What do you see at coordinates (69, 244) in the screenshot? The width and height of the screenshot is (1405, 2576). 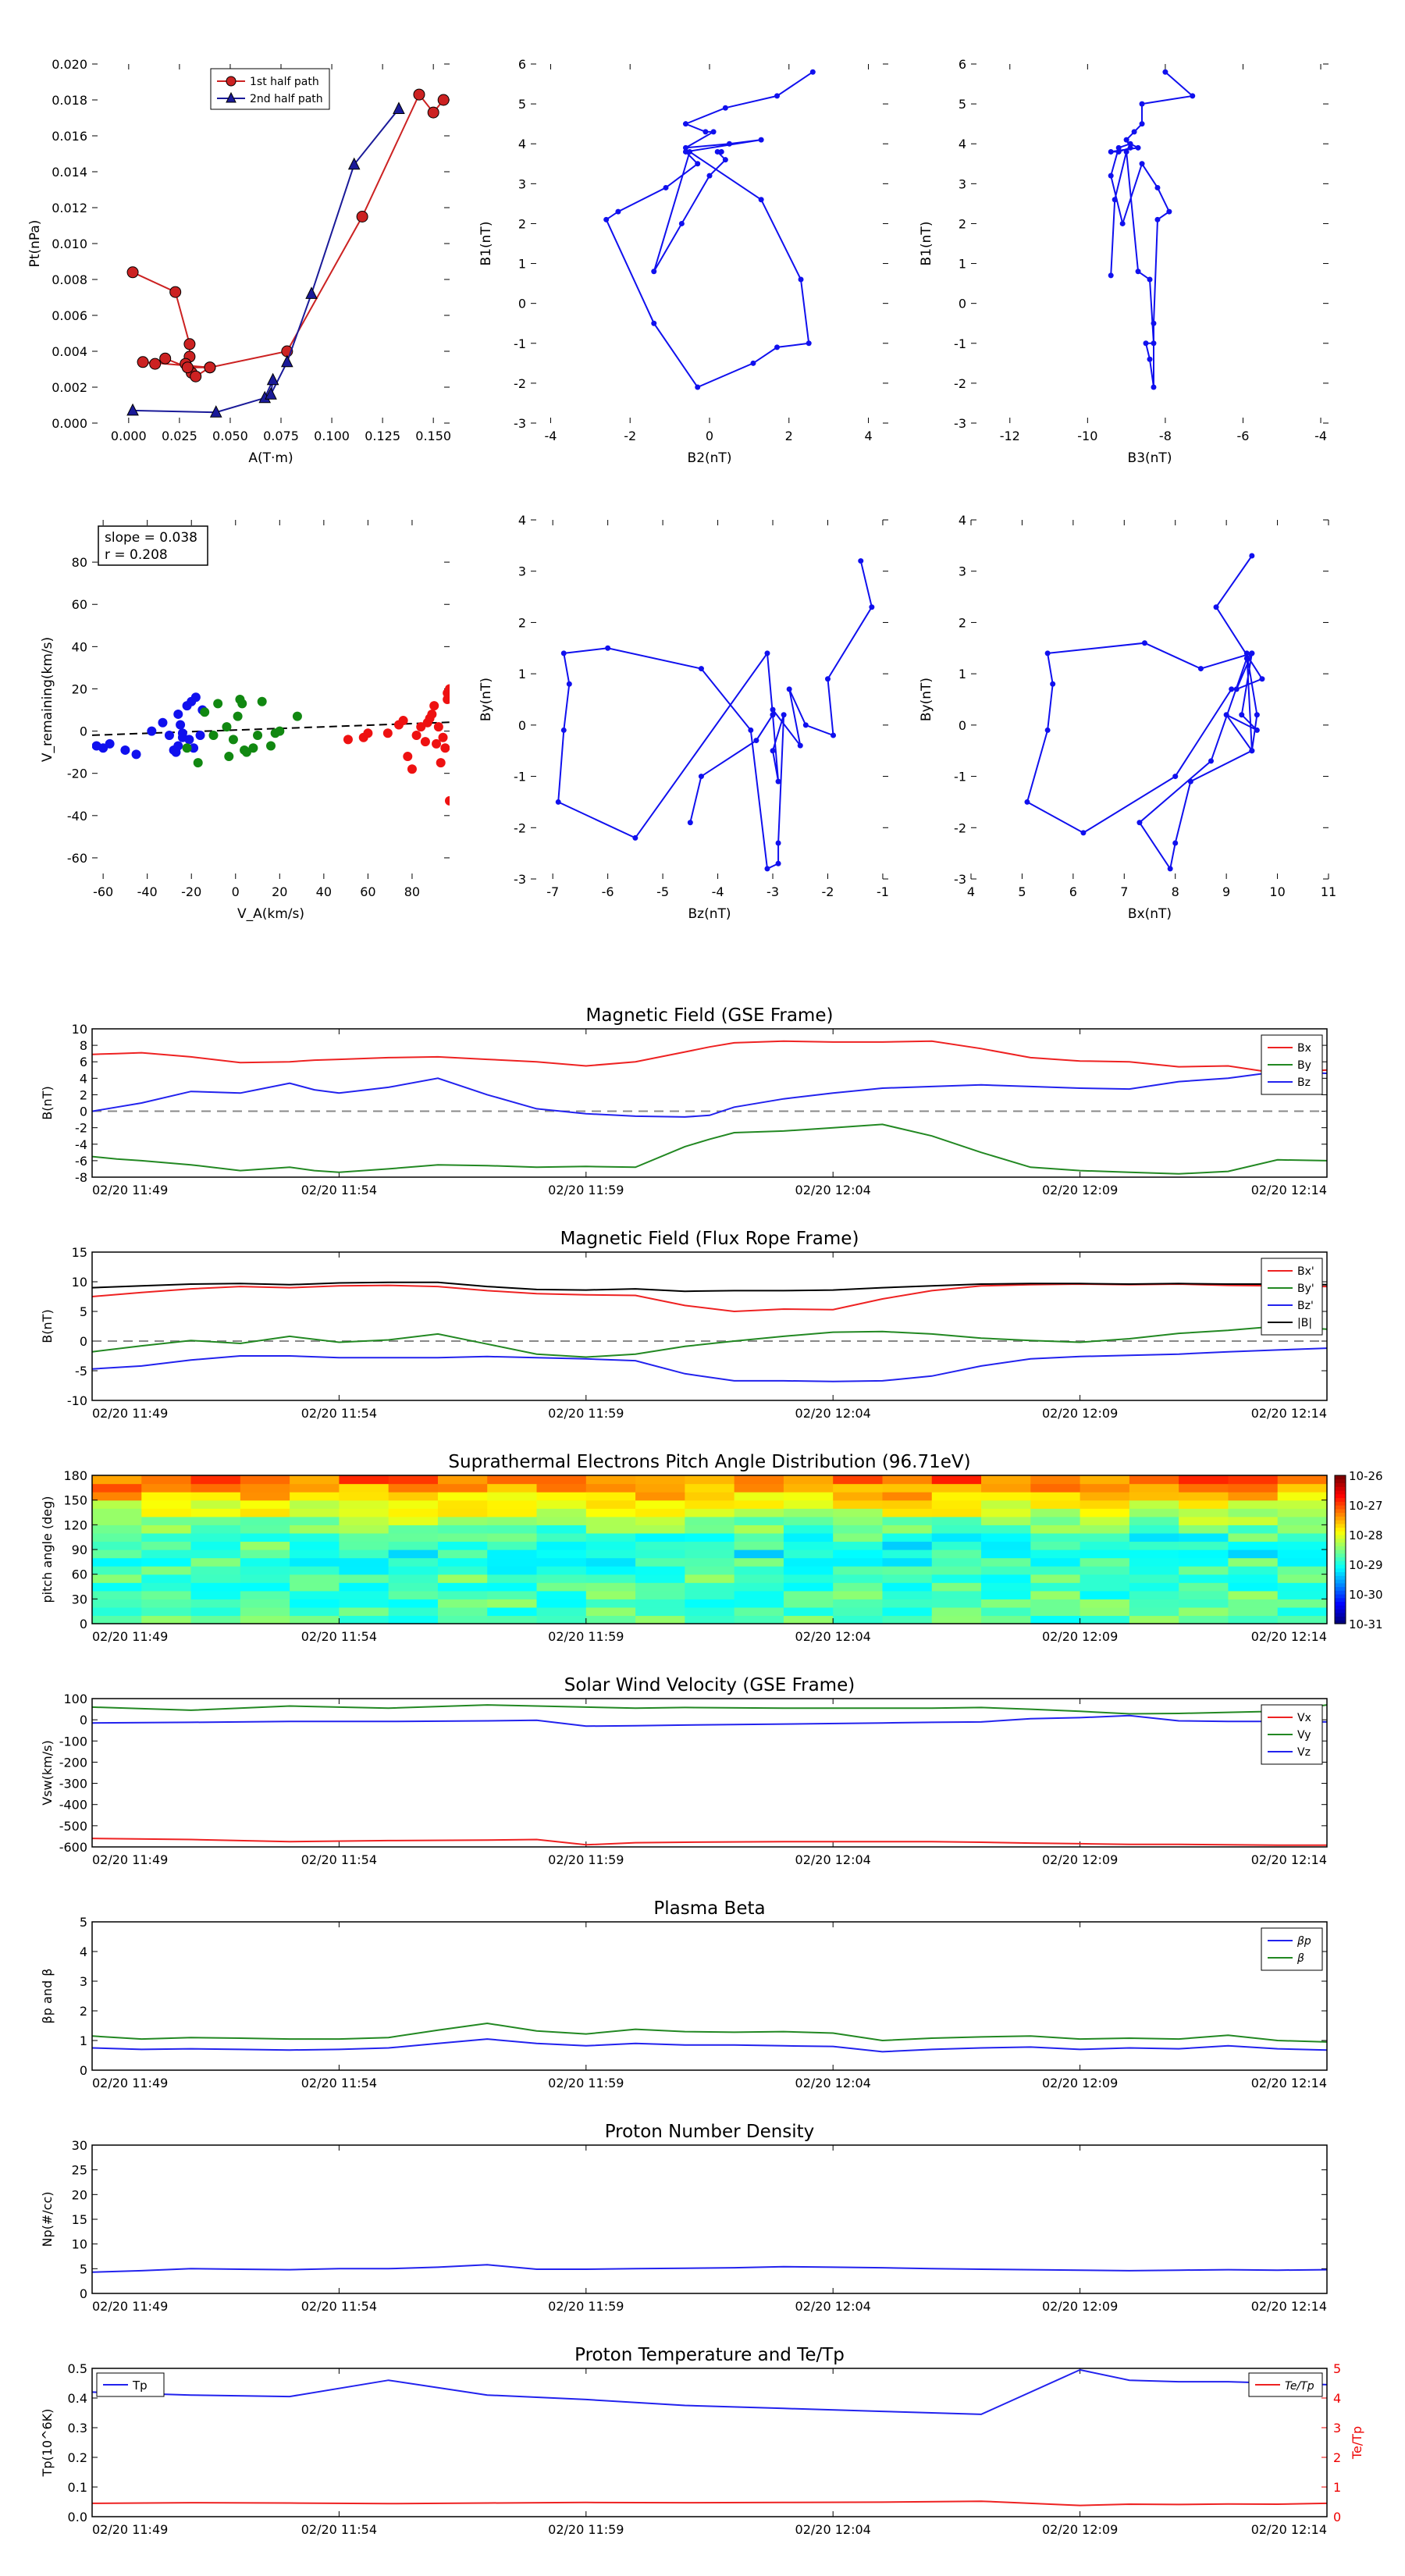 I see `transverse-pressure-ytick-label: 0.010` at bounding box center [69, 244].